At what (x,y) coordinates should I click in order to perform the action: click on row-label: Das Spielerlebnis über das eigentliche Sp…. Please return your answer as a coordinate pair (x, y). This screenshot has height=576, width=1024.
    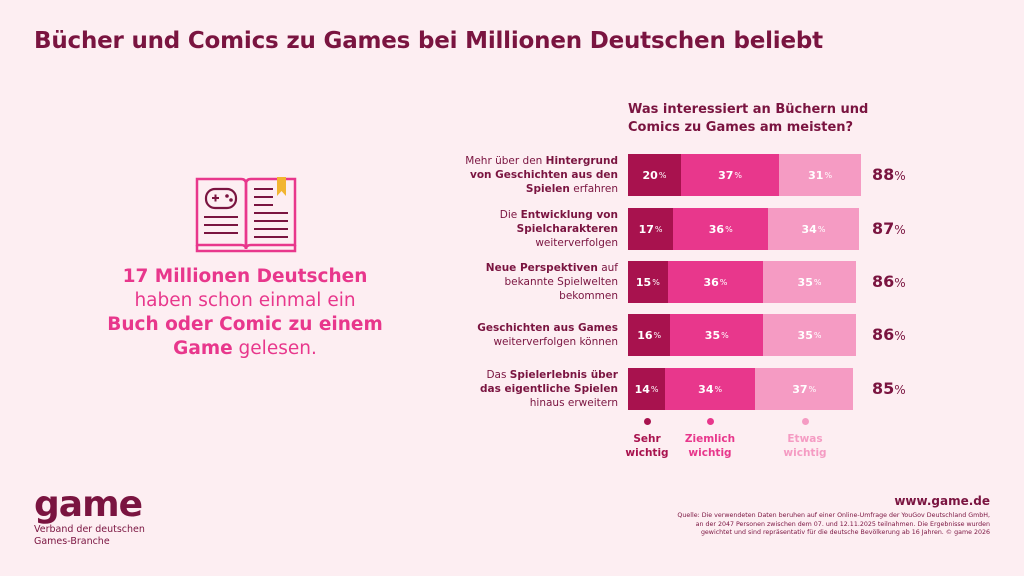
    Looking at the image, I should click on (524, 389).